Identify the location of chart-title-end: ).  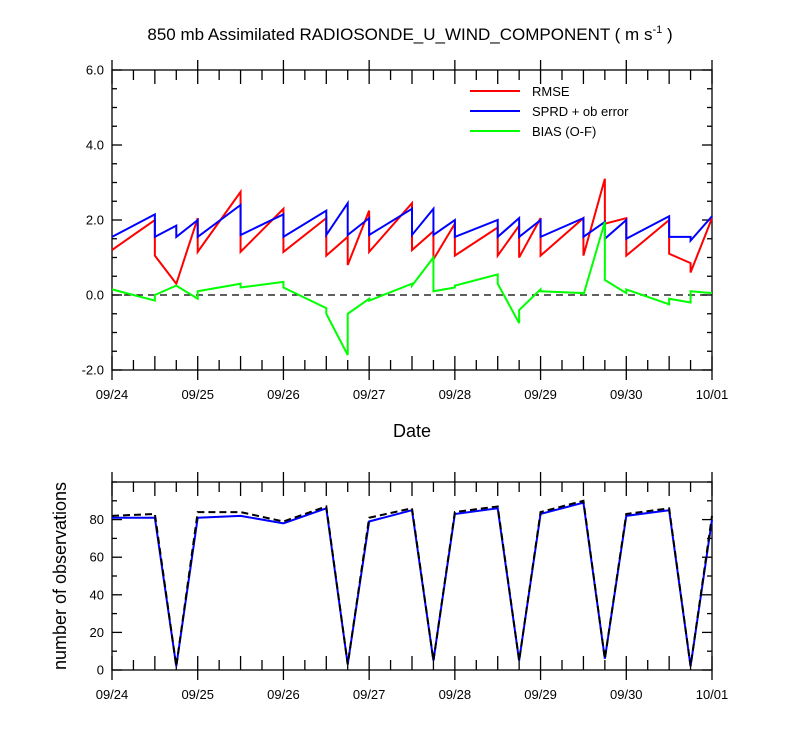
(667, 34).